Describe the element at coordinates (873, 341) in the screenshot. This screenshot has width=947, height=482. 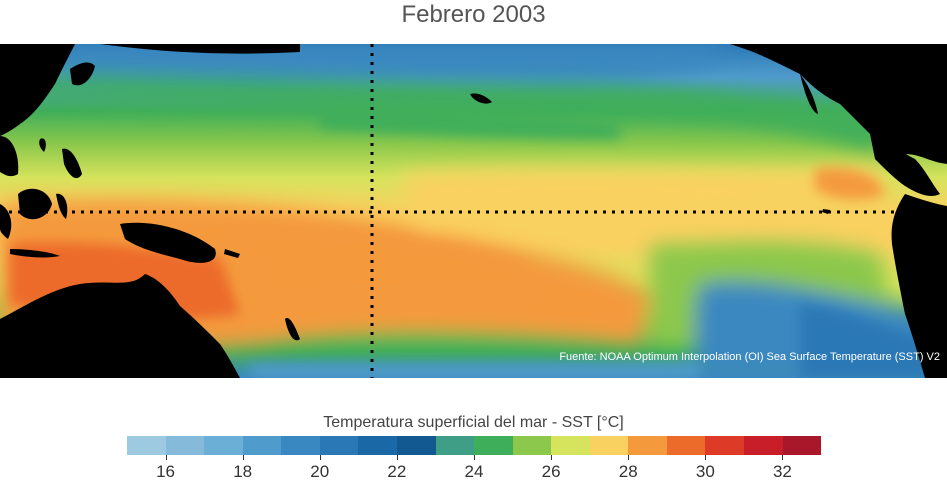
I see `sst-band-chile-blue` at that location.